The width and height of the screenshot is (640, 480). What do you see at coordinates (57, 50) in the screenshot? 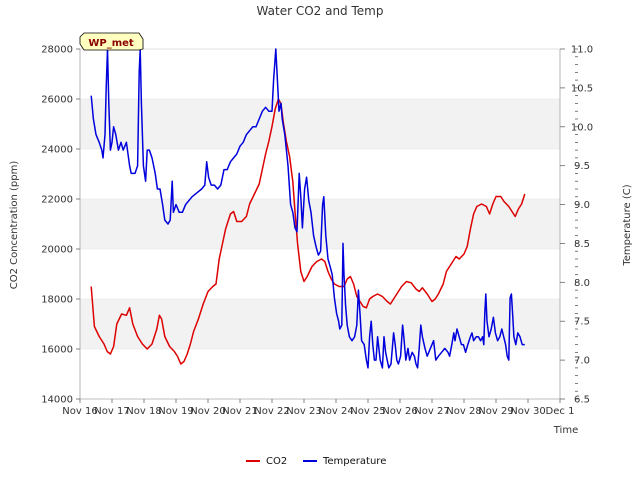
I see `y-tick-label: 28000` at bounding box center [57, 50].